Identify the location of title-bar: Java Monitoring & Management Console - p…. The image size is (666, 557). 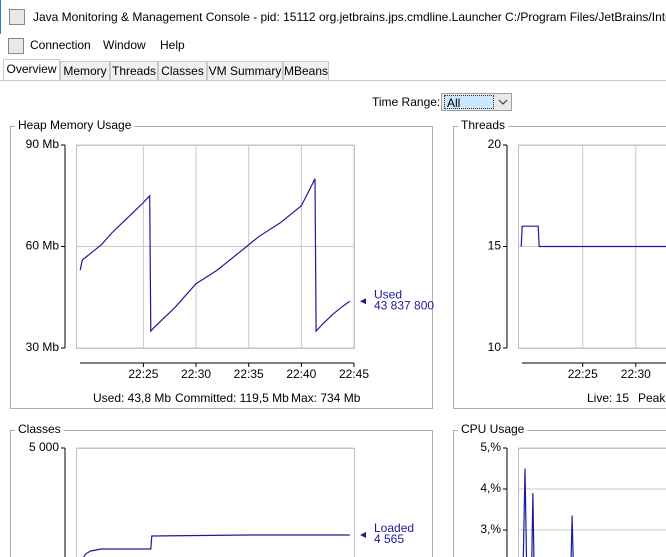
(333, 17).